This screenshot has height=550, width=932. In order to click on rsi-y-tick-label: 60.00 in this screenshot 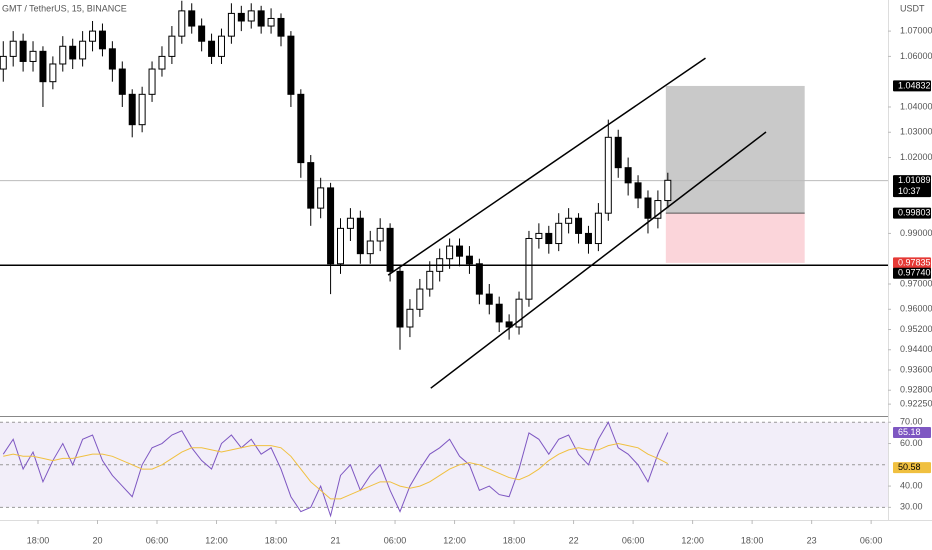, I will do `click(911, 443)`.